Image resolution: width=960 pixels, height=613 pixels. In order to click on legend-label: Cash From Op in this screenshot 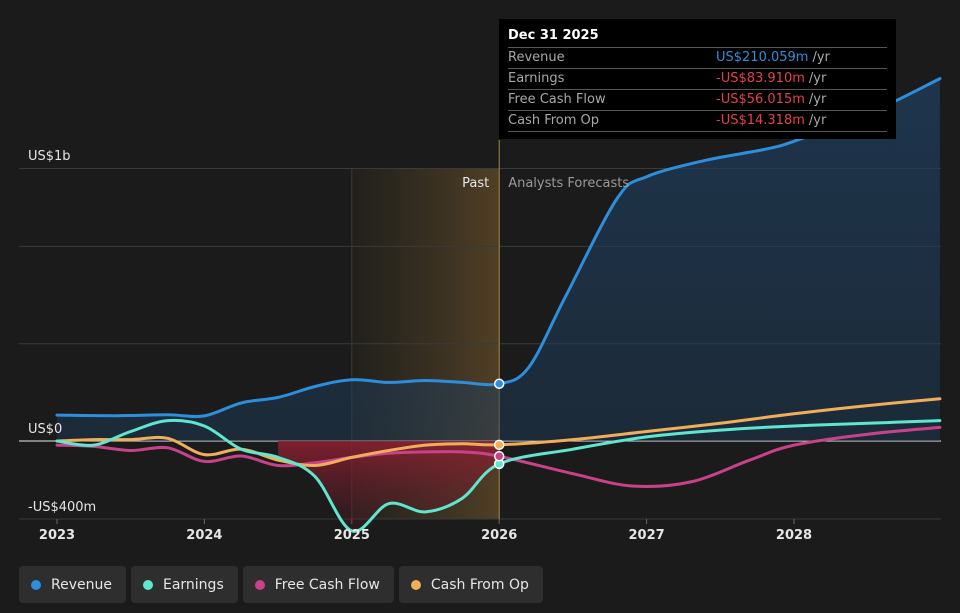, I will do `click(479, 584)`.